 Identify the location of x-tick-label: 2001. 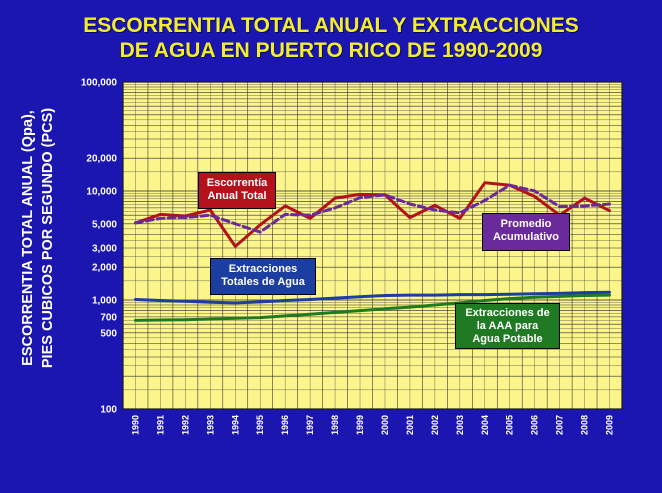
(410, 425).